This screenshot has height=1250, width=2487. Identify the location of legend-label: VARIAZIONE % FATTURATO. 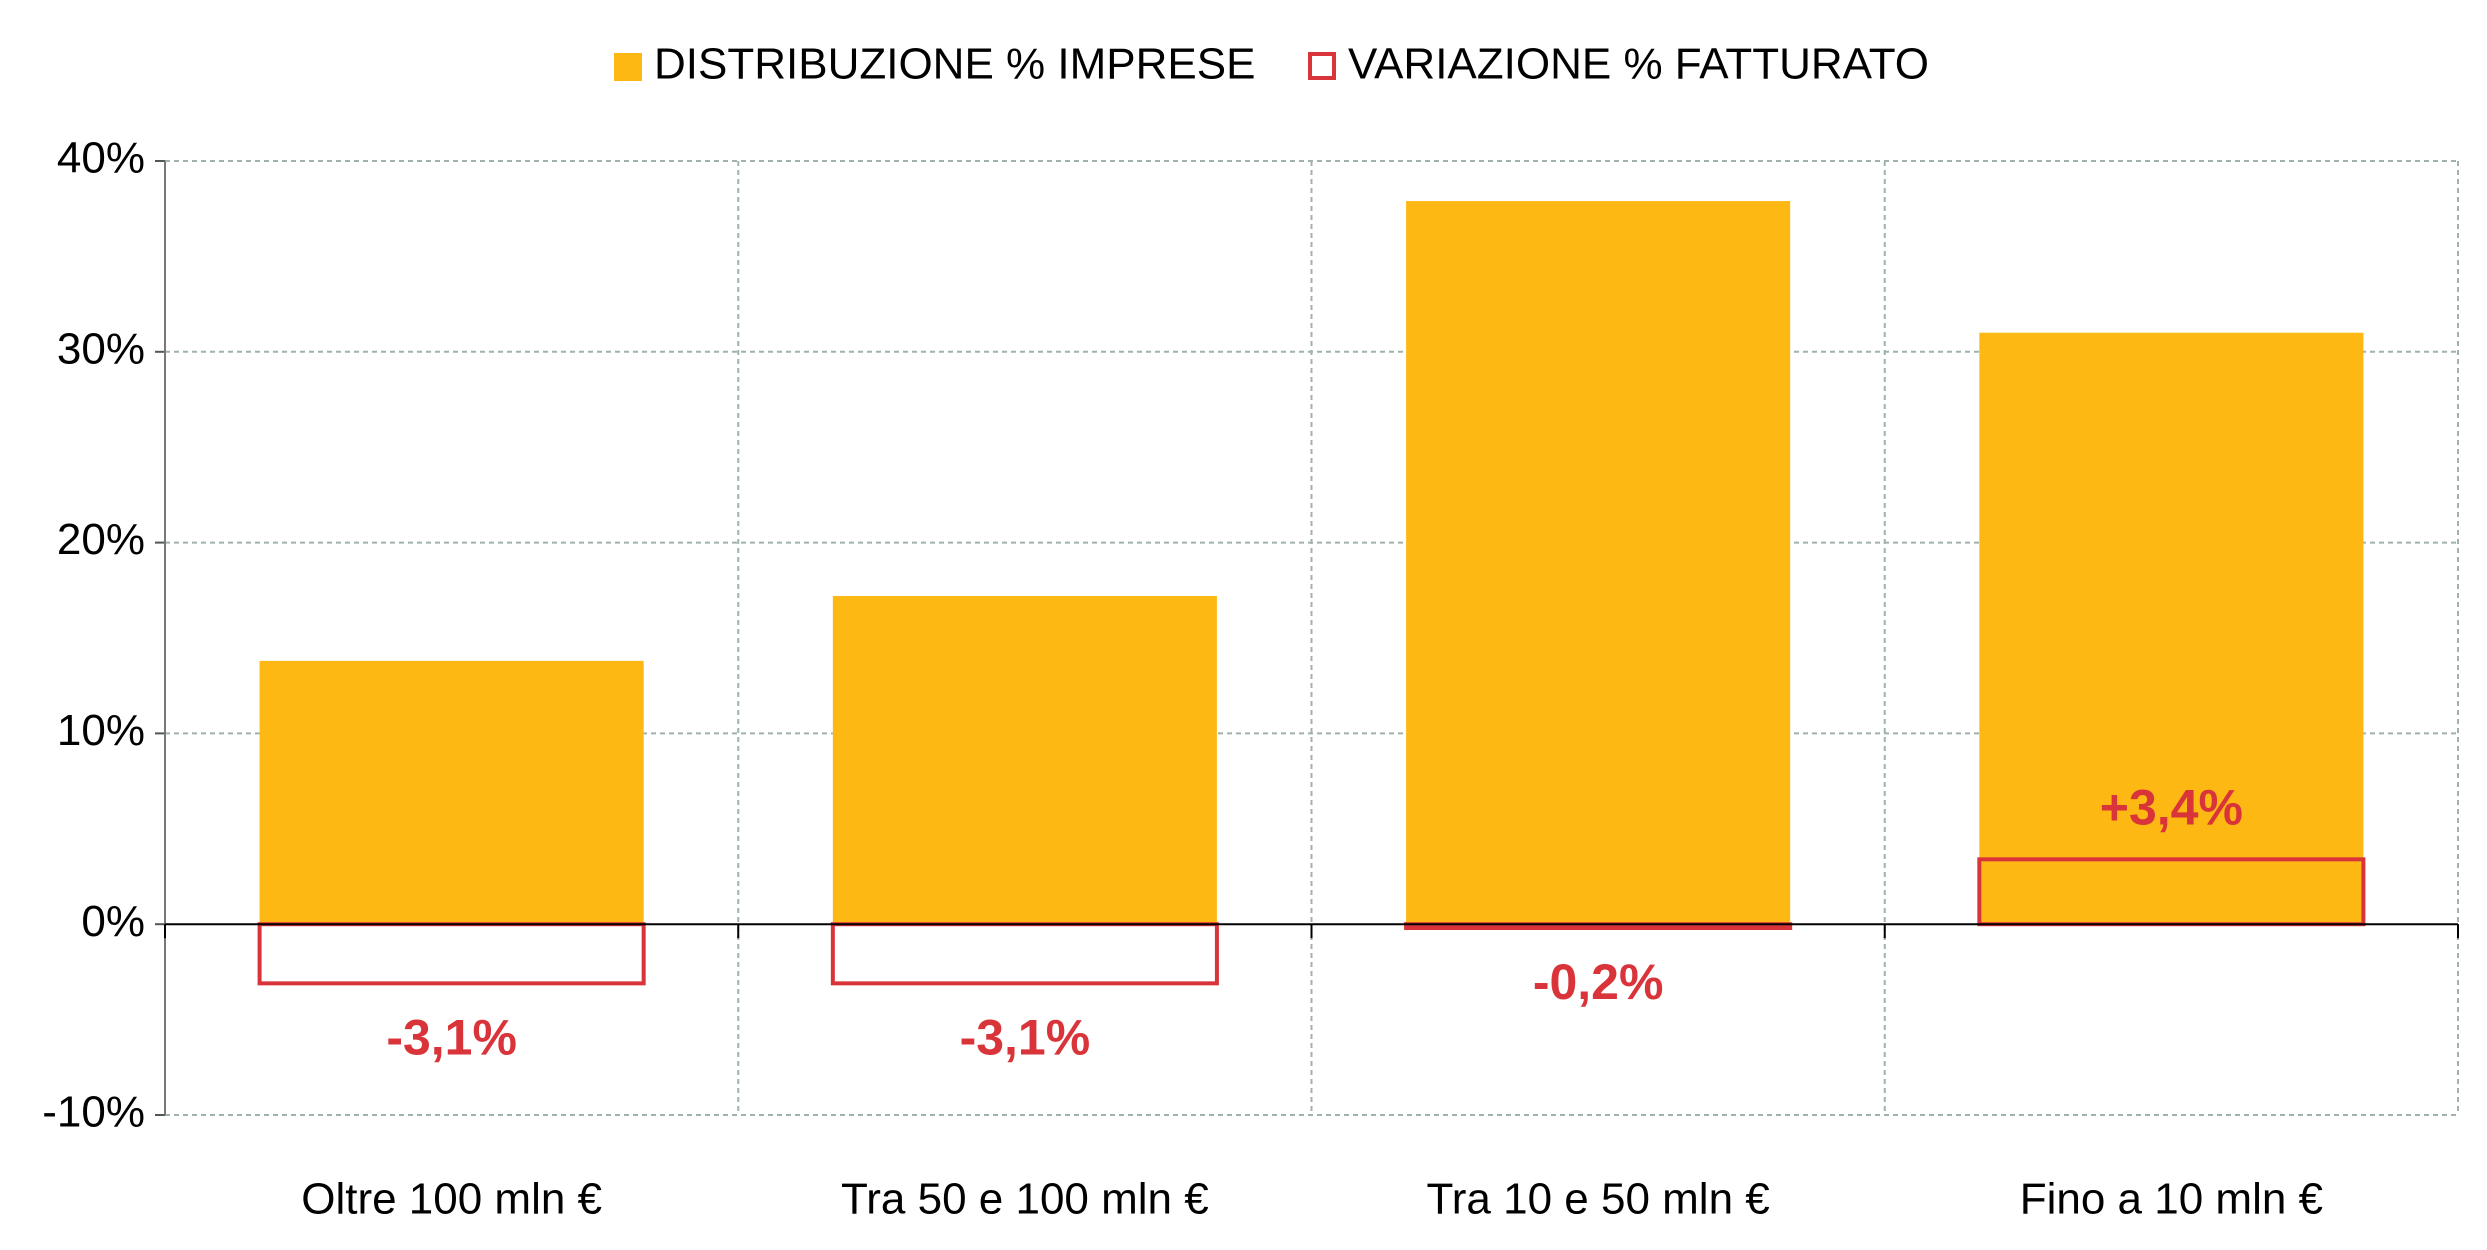
(1638, 64).